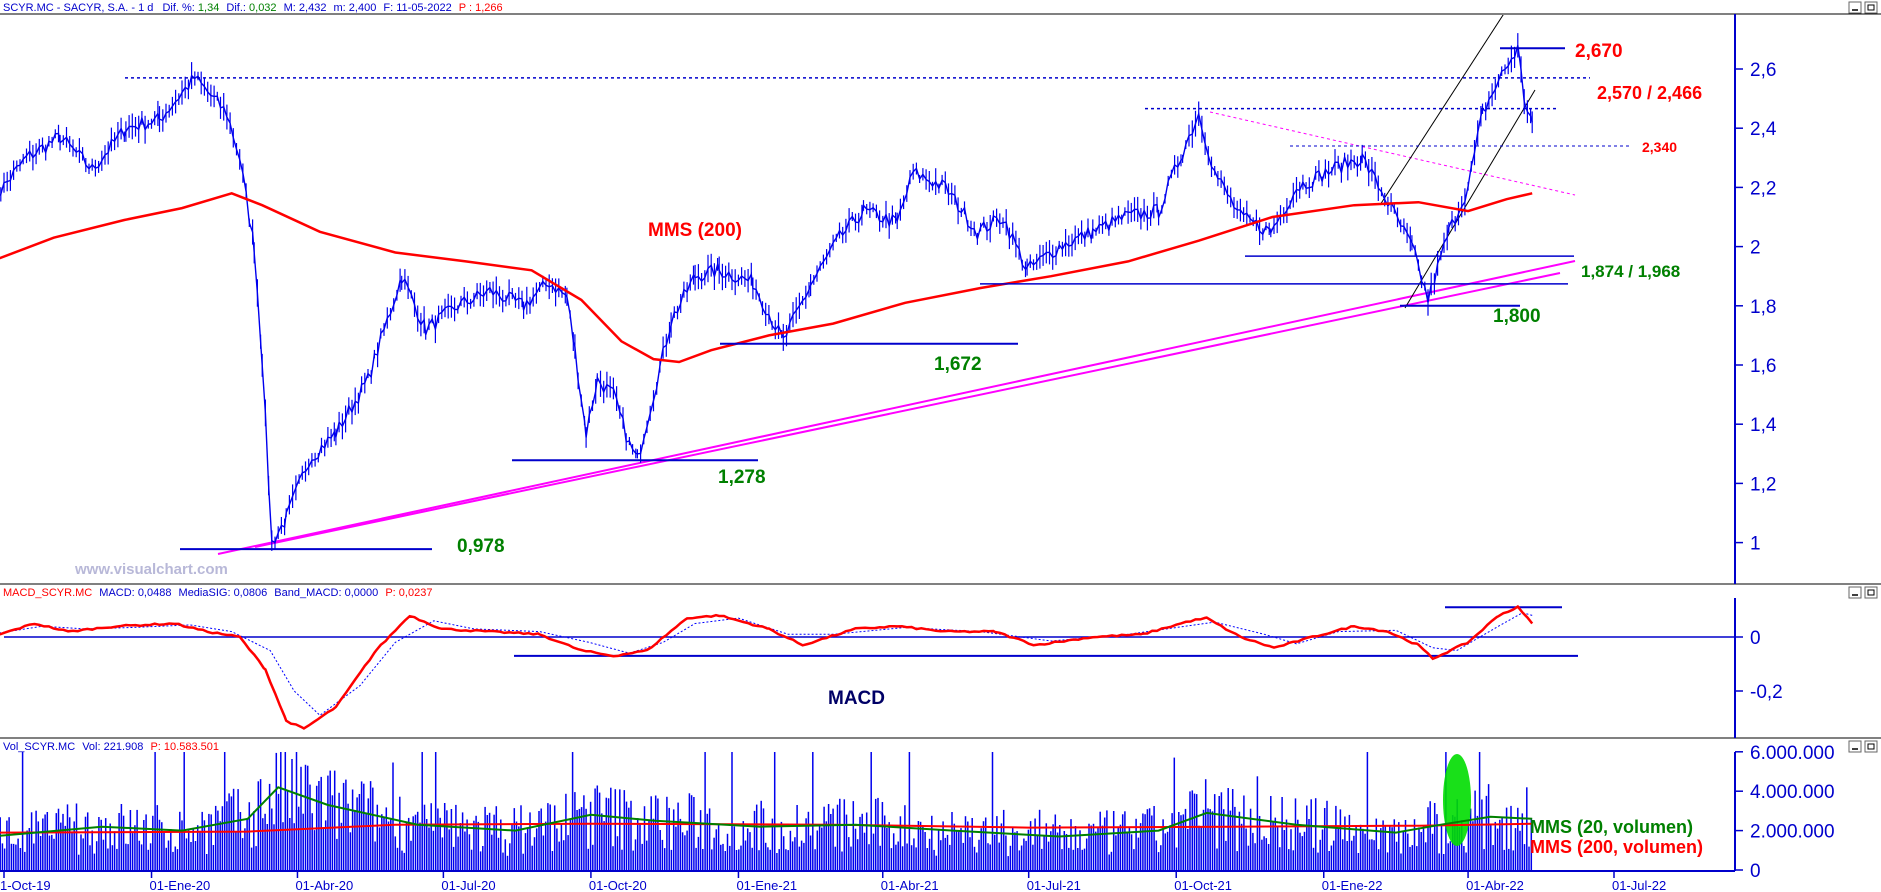 This screenshot has height=892, width=1881. What do you see at coordinates (1054, 885) in the screenshot?
I see `x-tick-label: 01-Jul-21` at bounding box center [1054, 885].